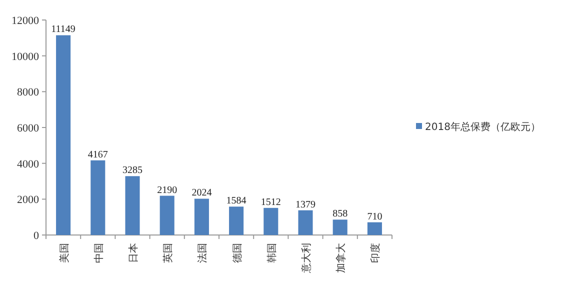 This screenshot has width=565, height=288. Describe the element at coordinates (134, 253) in the screenshot. I see `x-tick-label: 日本` at that location.